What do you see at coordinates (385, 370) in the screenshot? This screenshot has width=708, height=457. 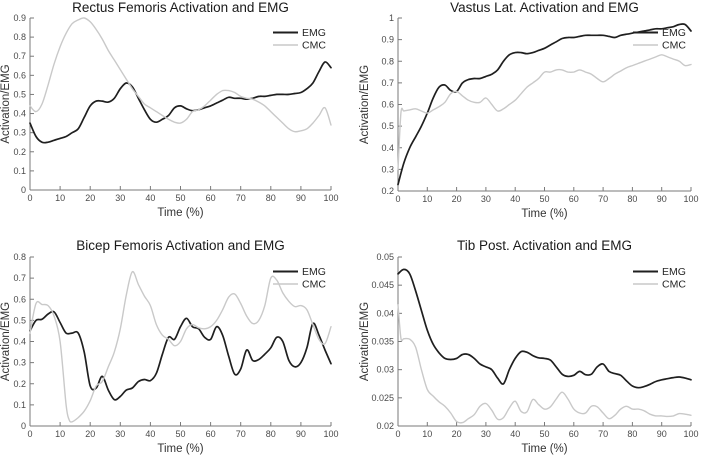 I see `y-tick-label: 0.03` at bounding box center [385, 370].